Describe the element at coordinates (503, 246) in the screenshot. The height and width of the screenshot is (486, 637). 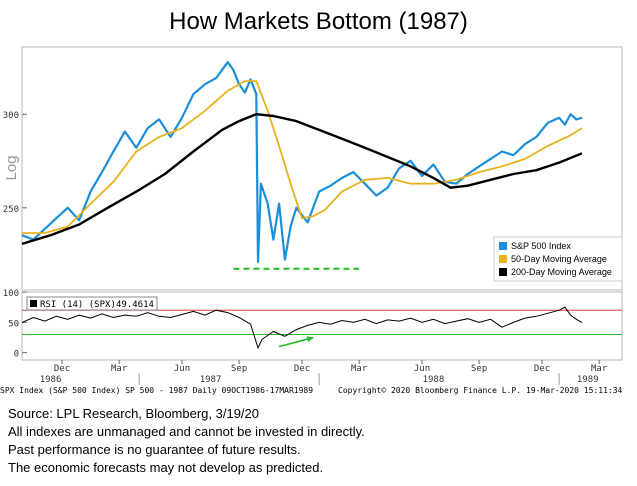
I see `legend-swatch-sp500` at that location.